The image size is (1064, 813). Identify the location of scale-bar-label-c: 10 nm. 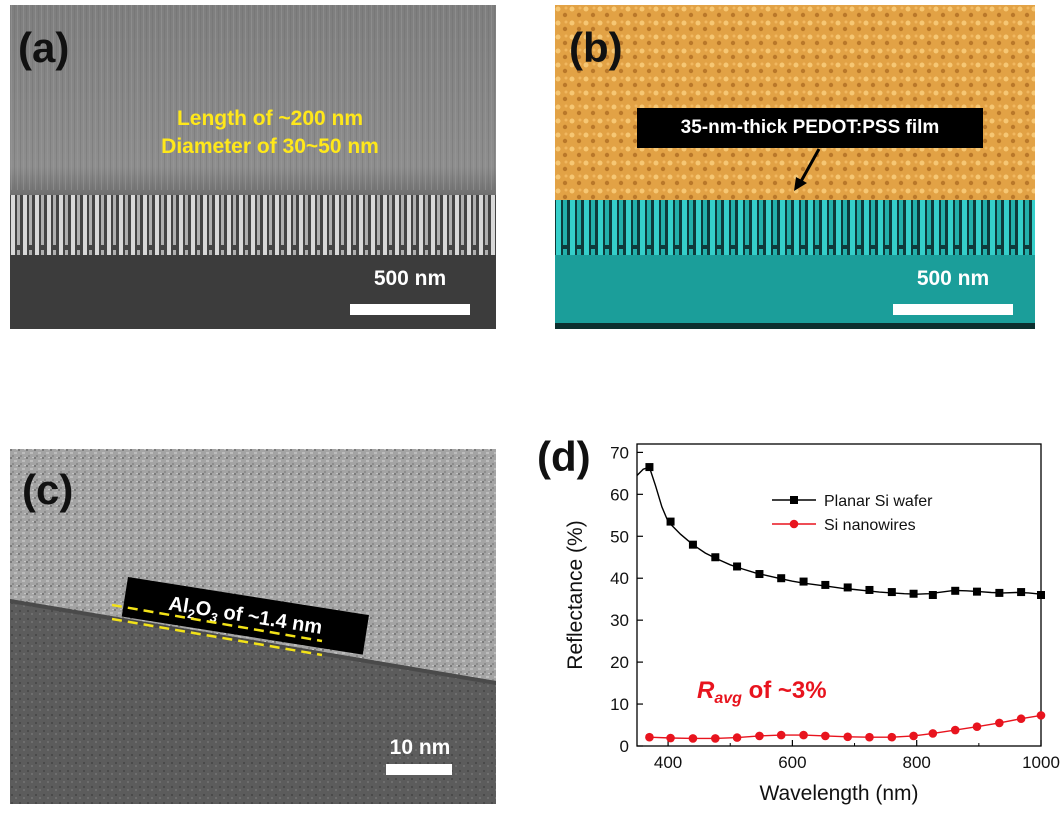
(420, 747).